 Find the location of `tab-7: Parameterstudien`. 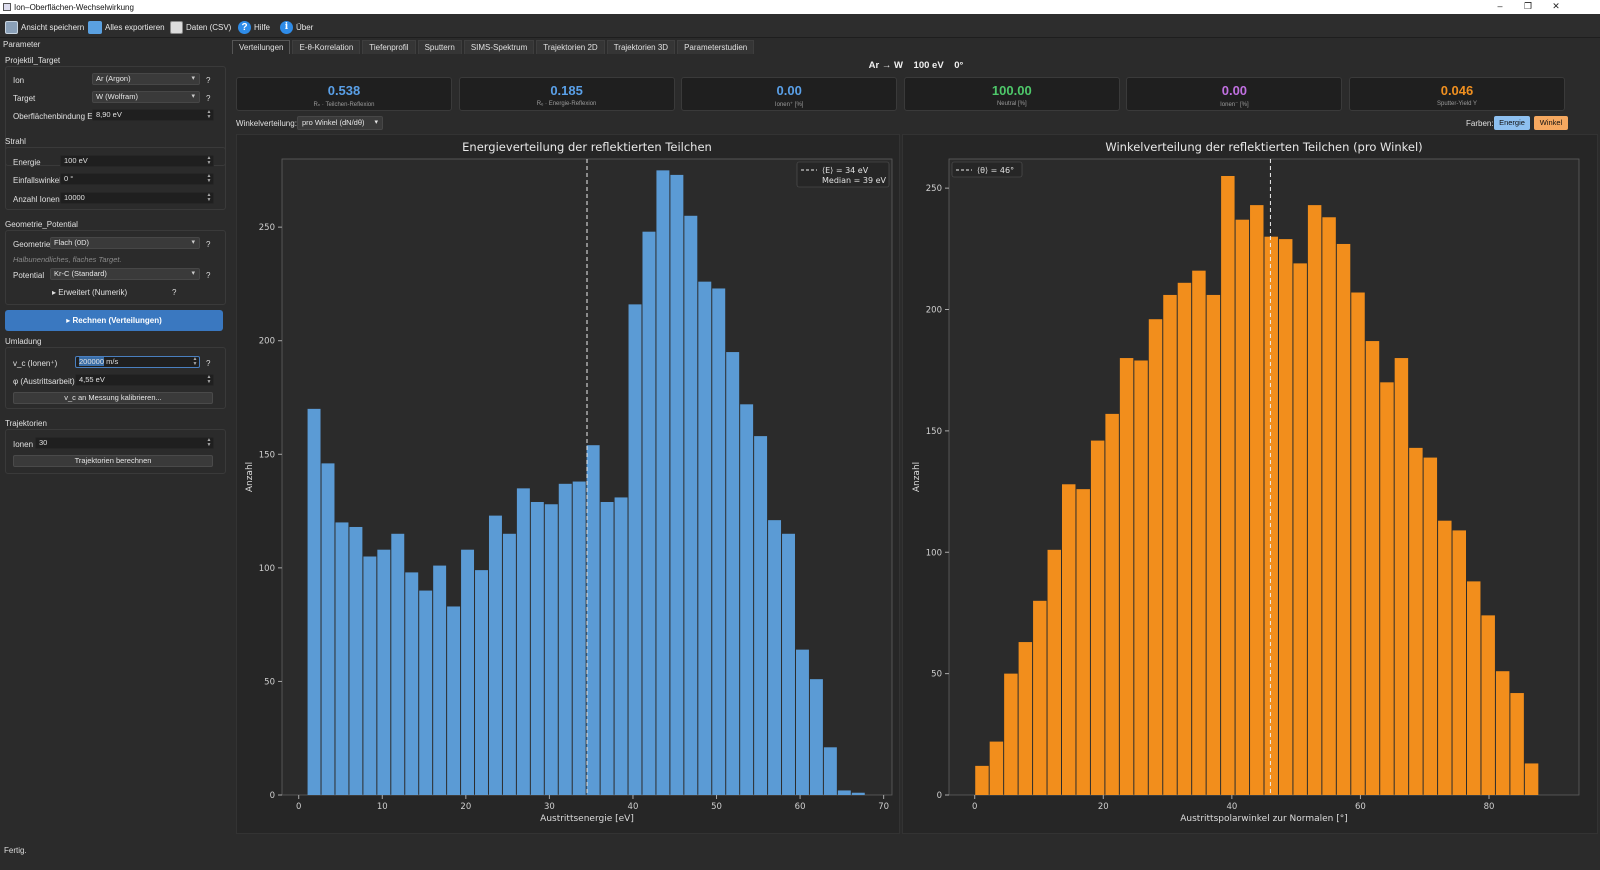

tab-7: Parameterstudien is located at coordinates (716, 47).